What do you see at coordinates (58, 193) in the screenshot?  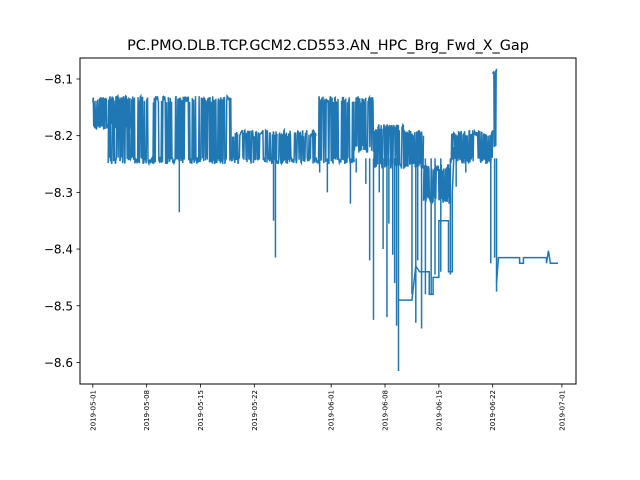 I see `y-tick-label: −8.3` at bounding box center [58, 193].